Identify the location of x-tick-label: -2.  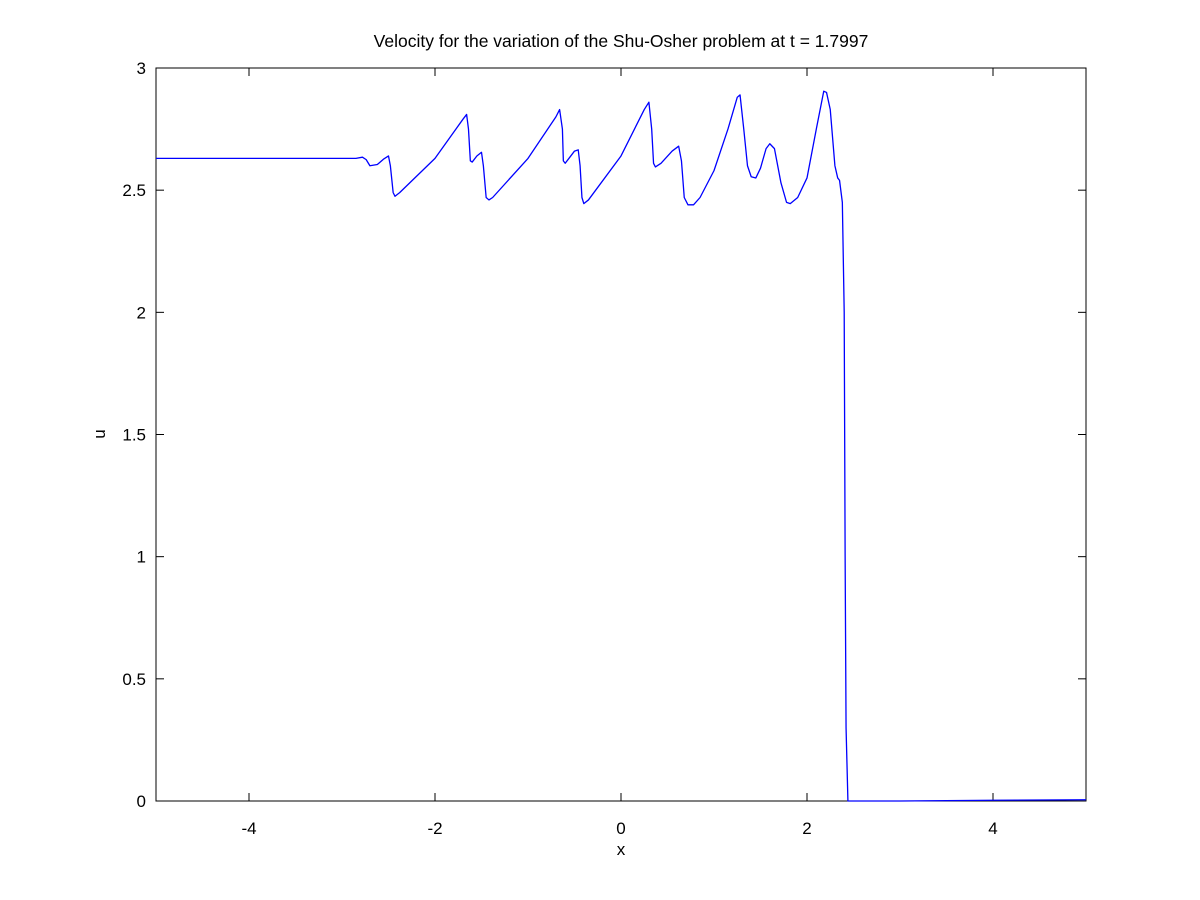
(434, 828).